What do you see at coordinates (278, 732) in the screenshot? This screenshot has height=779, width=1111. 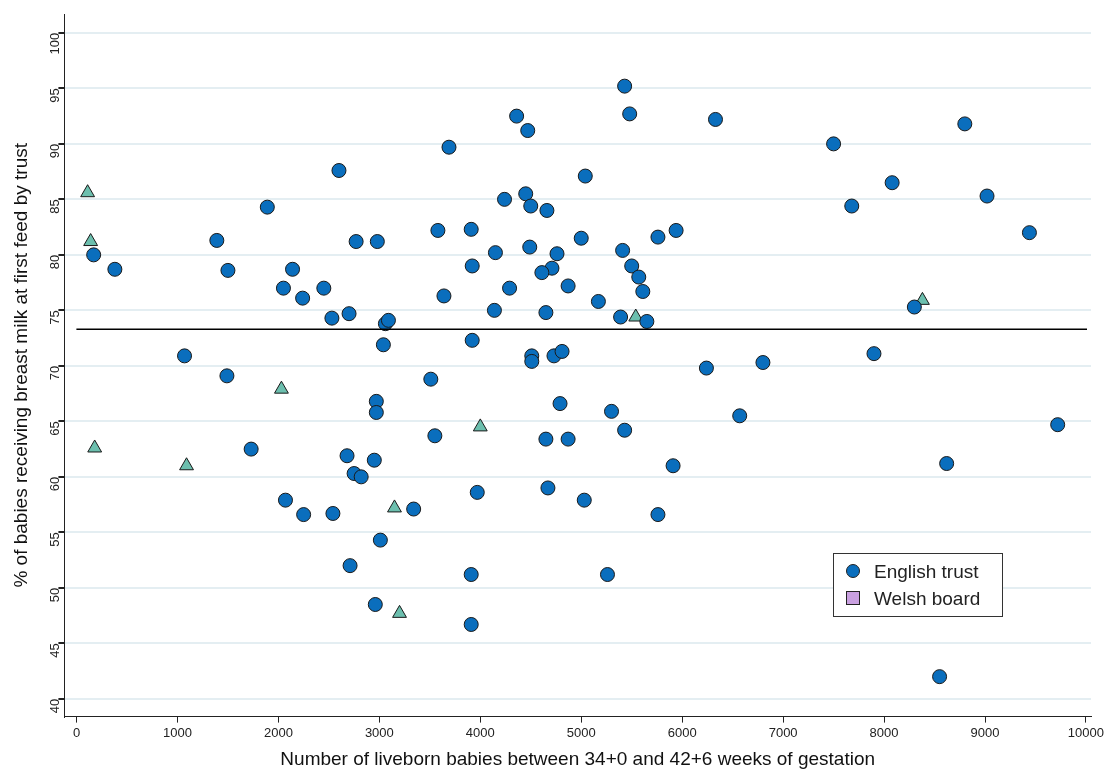 I see `x-tick-label: 2000` at bounding box center [278, 732].